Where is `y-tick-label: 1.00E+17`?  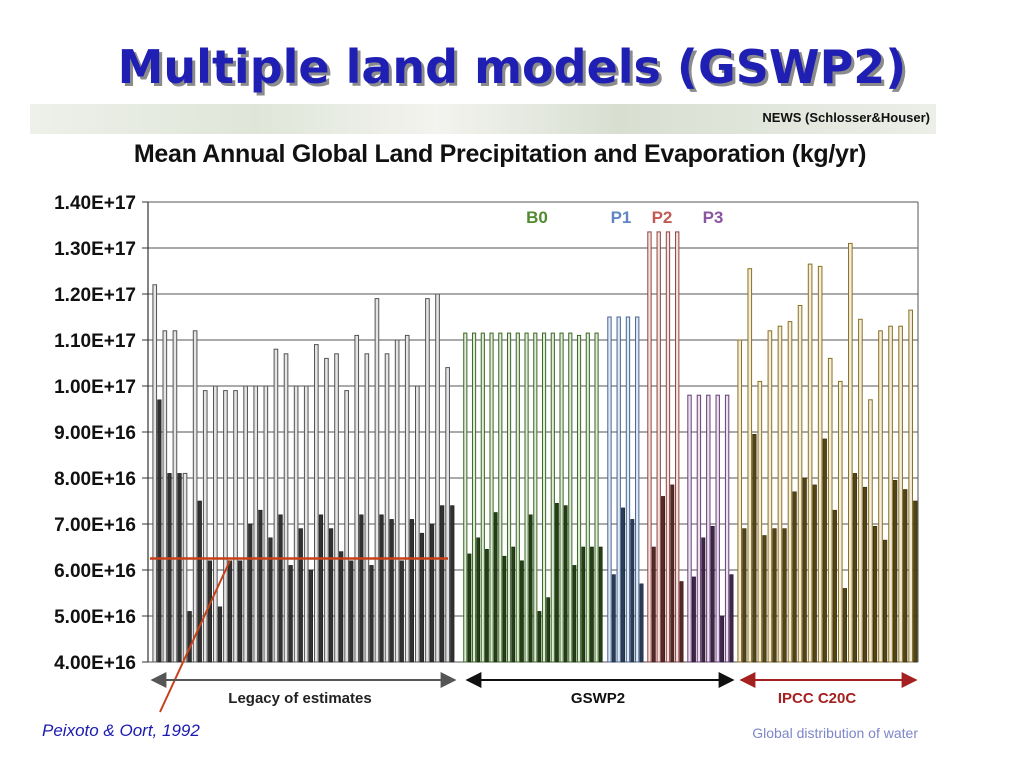 y-tick-label: 1.00E+17 is located at coordinates (95, 387).